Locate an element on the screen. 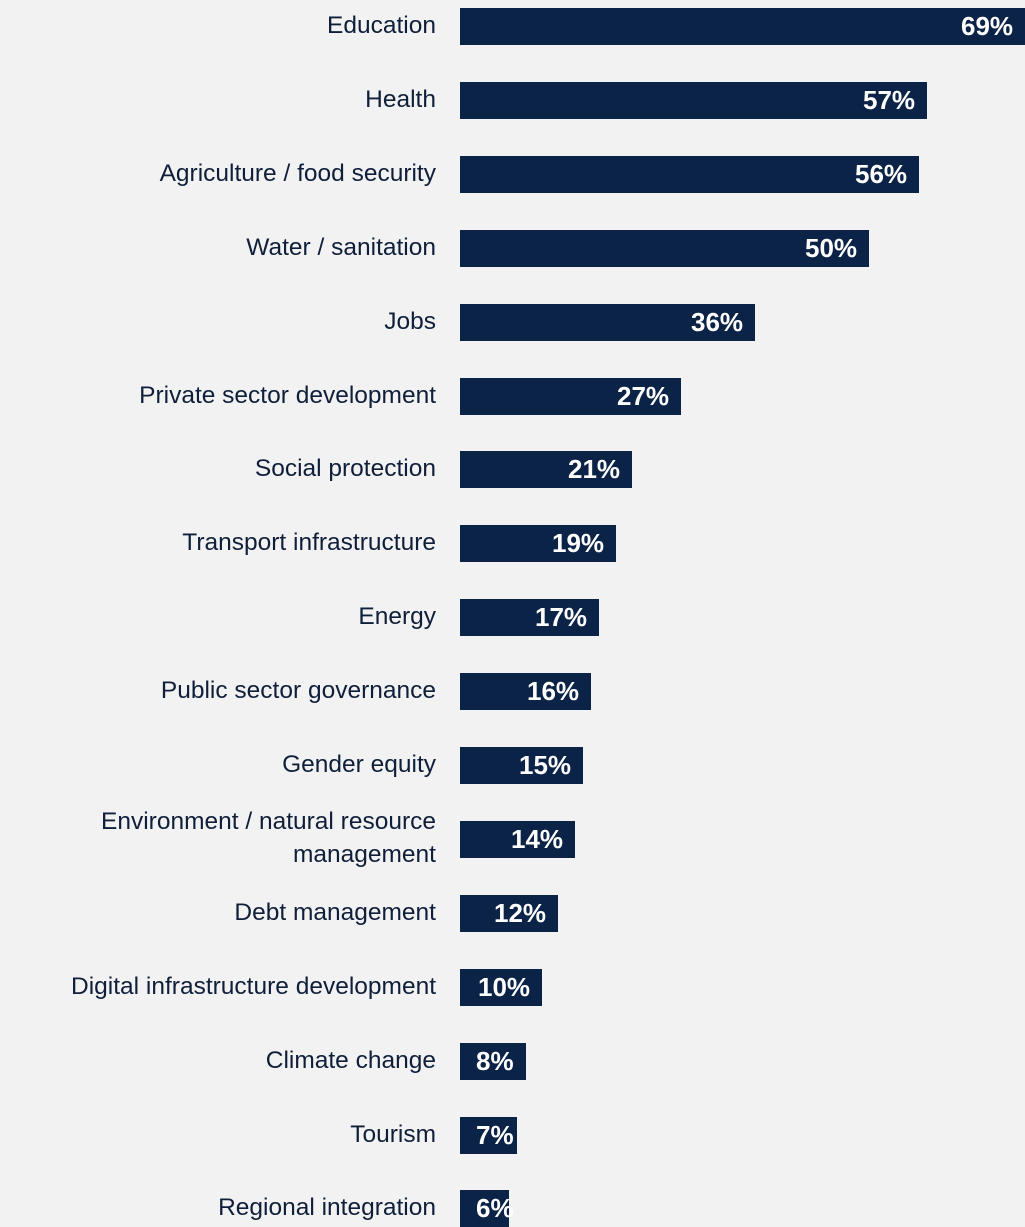  category-label: Health is located at coordinates (400, 99).